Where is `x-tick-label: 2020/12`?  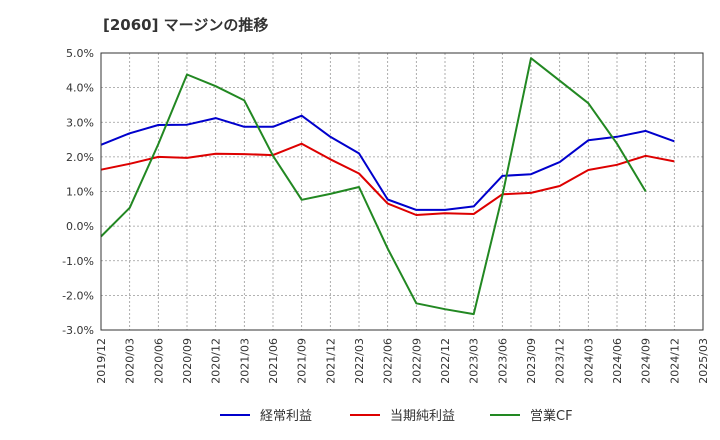
x-tick-label: 2020/12 is located at coordinates (216, 361).